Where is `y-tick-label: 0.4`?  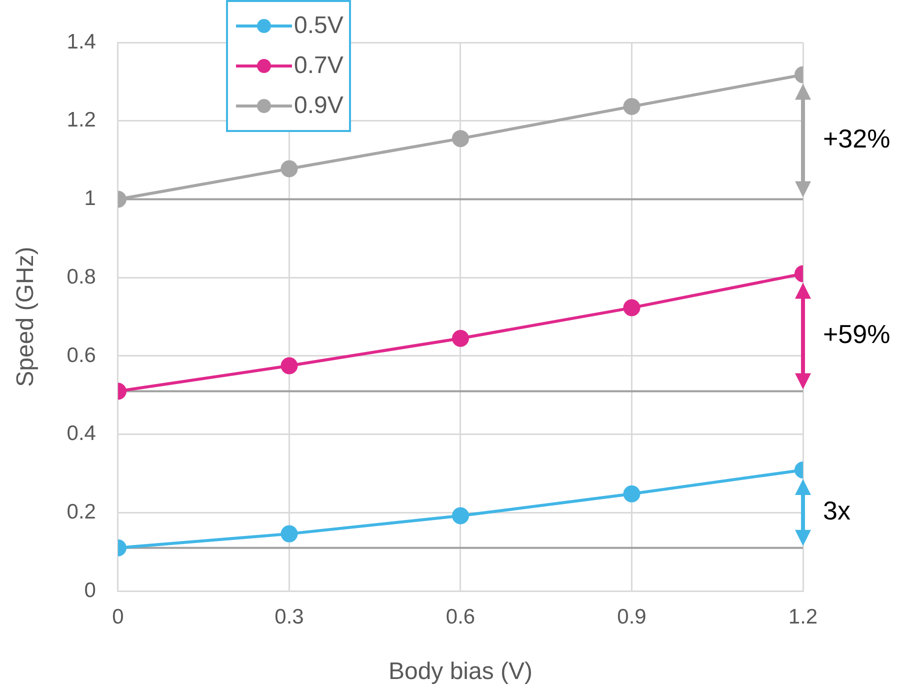
y-tick-label: 0.4 is located at coordinates (81, 434).